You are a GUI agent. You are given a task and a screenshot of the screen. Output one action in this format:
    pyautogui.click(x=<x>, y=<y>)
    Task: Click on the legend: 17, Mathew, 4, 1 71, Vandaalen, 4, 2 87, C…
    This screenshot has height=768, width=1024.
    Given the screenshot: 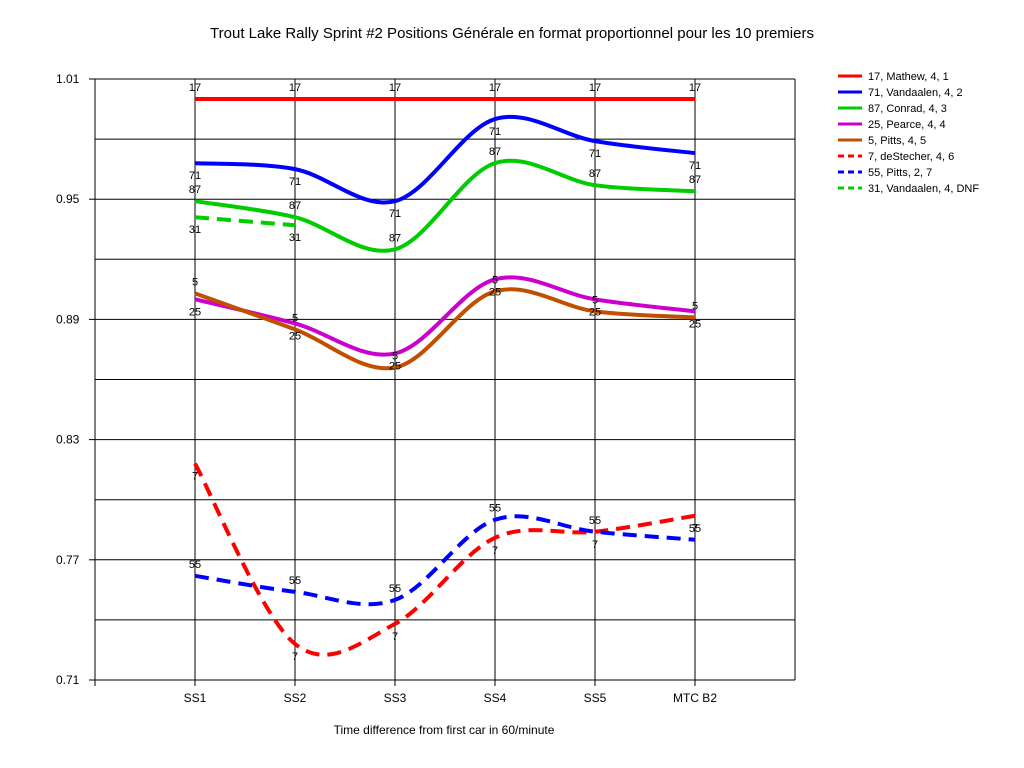 What is the action you would take?
    pyautogui.click(x=908, y=133)
    